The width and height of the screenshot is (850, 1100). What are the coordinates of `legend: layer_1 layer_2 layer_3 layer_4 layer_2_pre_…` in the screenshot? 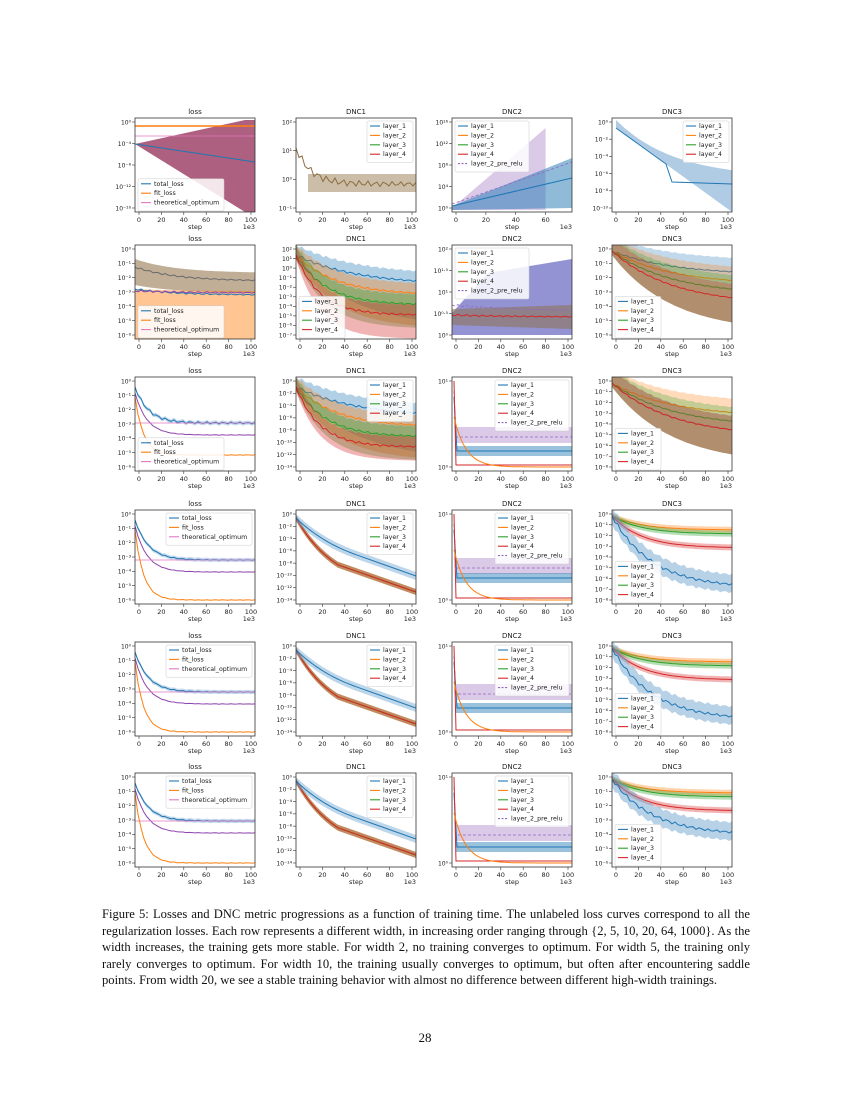 It's located at (532, 405).